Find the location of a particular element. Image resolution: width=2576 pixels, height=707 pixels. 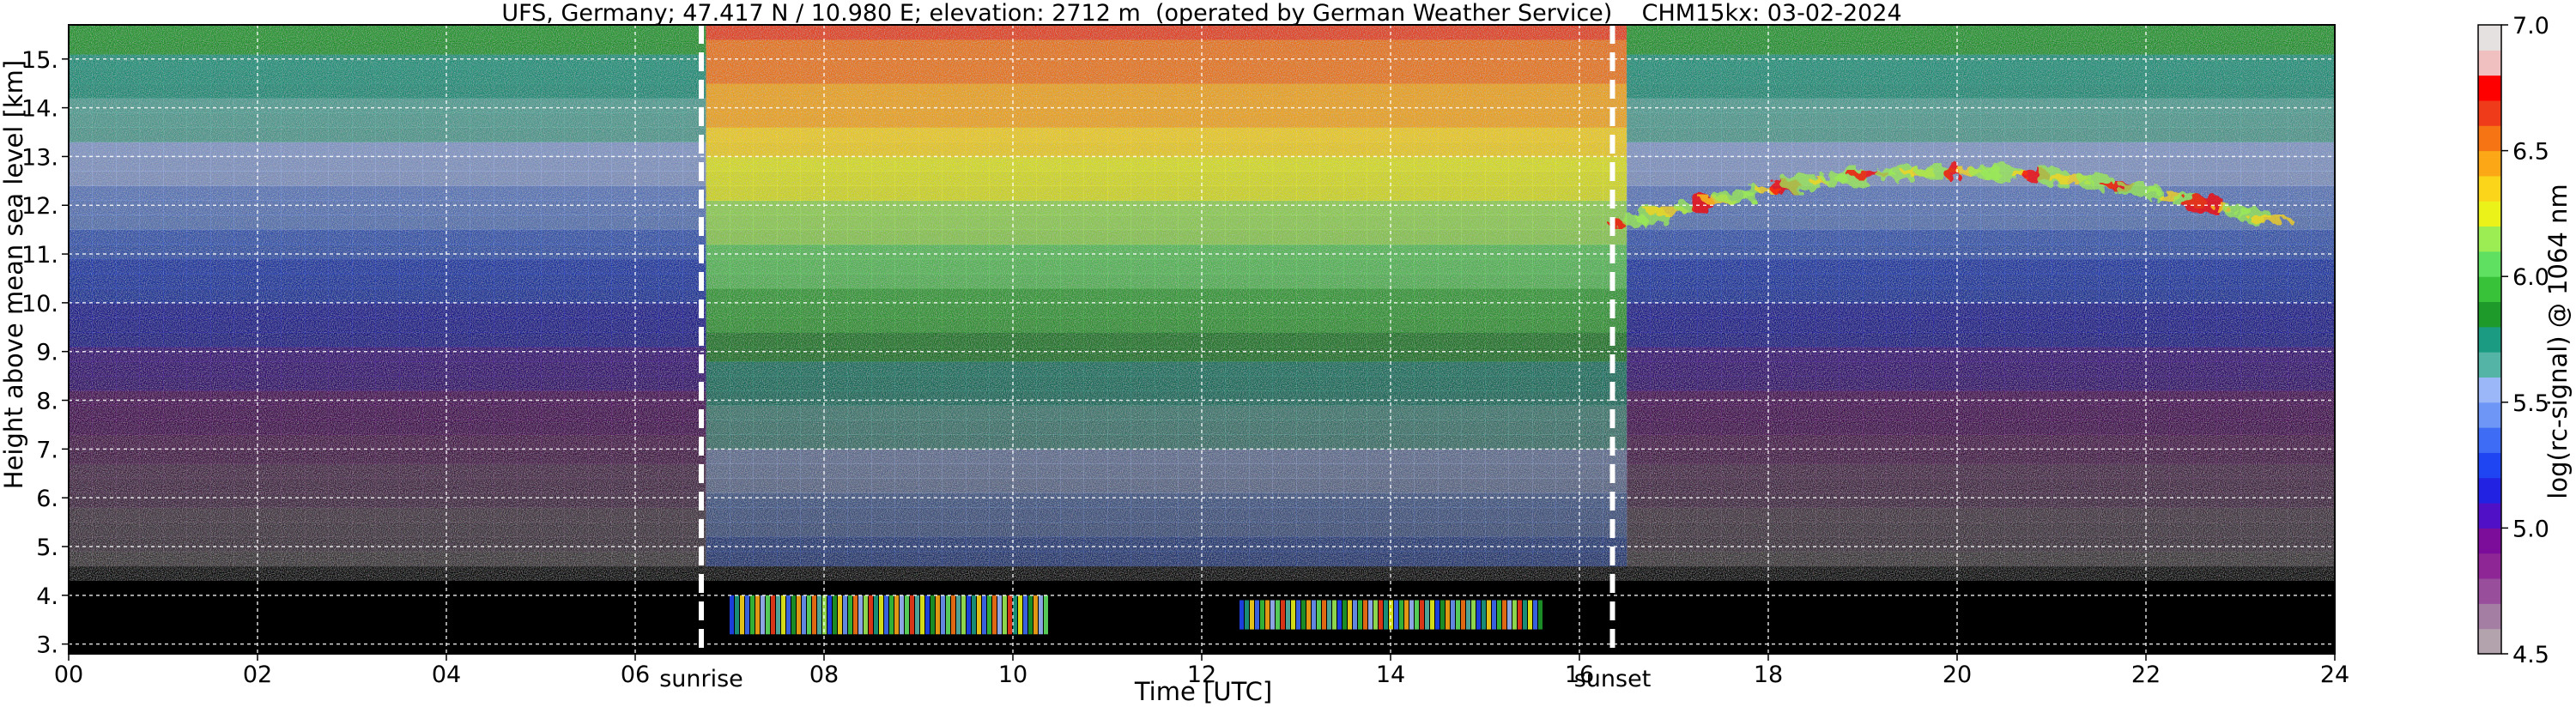

colorbar-tick-label: 4.5 is located at coordinates (2530, 655).